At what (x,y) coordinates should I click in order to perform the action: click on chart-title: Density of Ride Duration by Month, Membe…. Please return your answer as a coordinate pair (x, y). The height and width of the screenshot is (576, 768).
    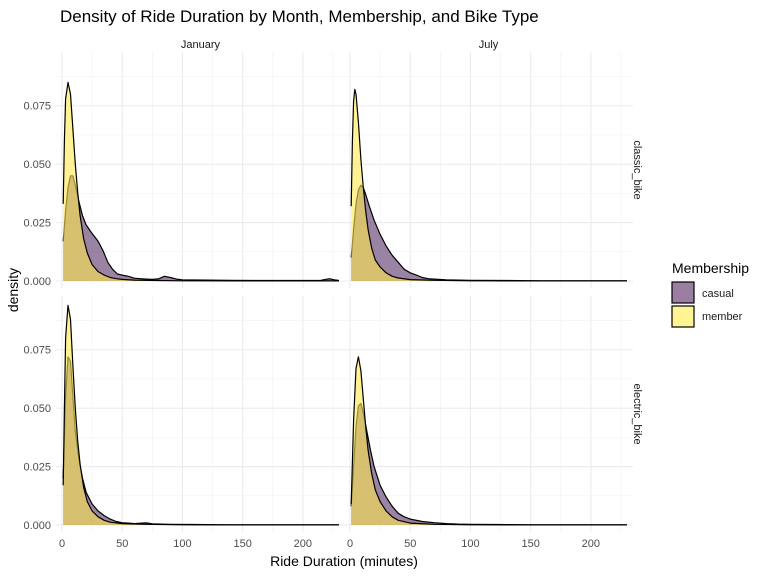
    Looking at the image, I should click on (299, 16).